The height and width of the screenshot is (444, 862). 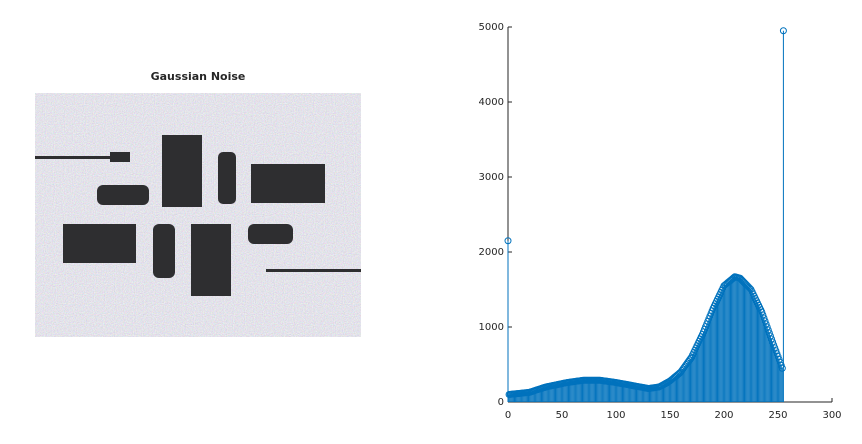 I want to click on x-tick-label: 50, so click(x=562, y=415).